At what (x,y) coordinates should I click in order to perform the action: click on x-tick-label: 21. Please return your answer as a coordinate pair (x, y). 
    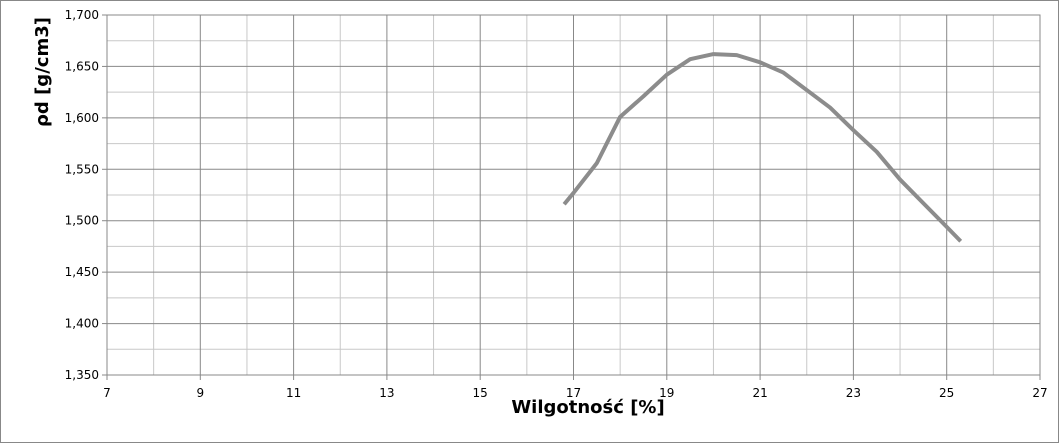
    Looking at the image, I should click on (759, 393).